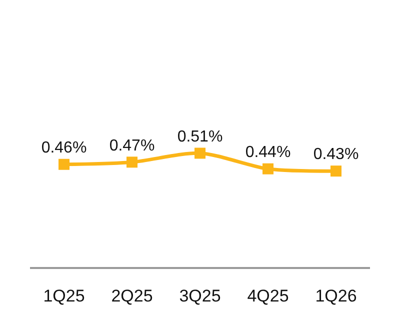 This screenshot has height=336, width=400. Describe the element at coordinates (268, 152) in the screenshot. I see `data-label: 0.44%` at that location.